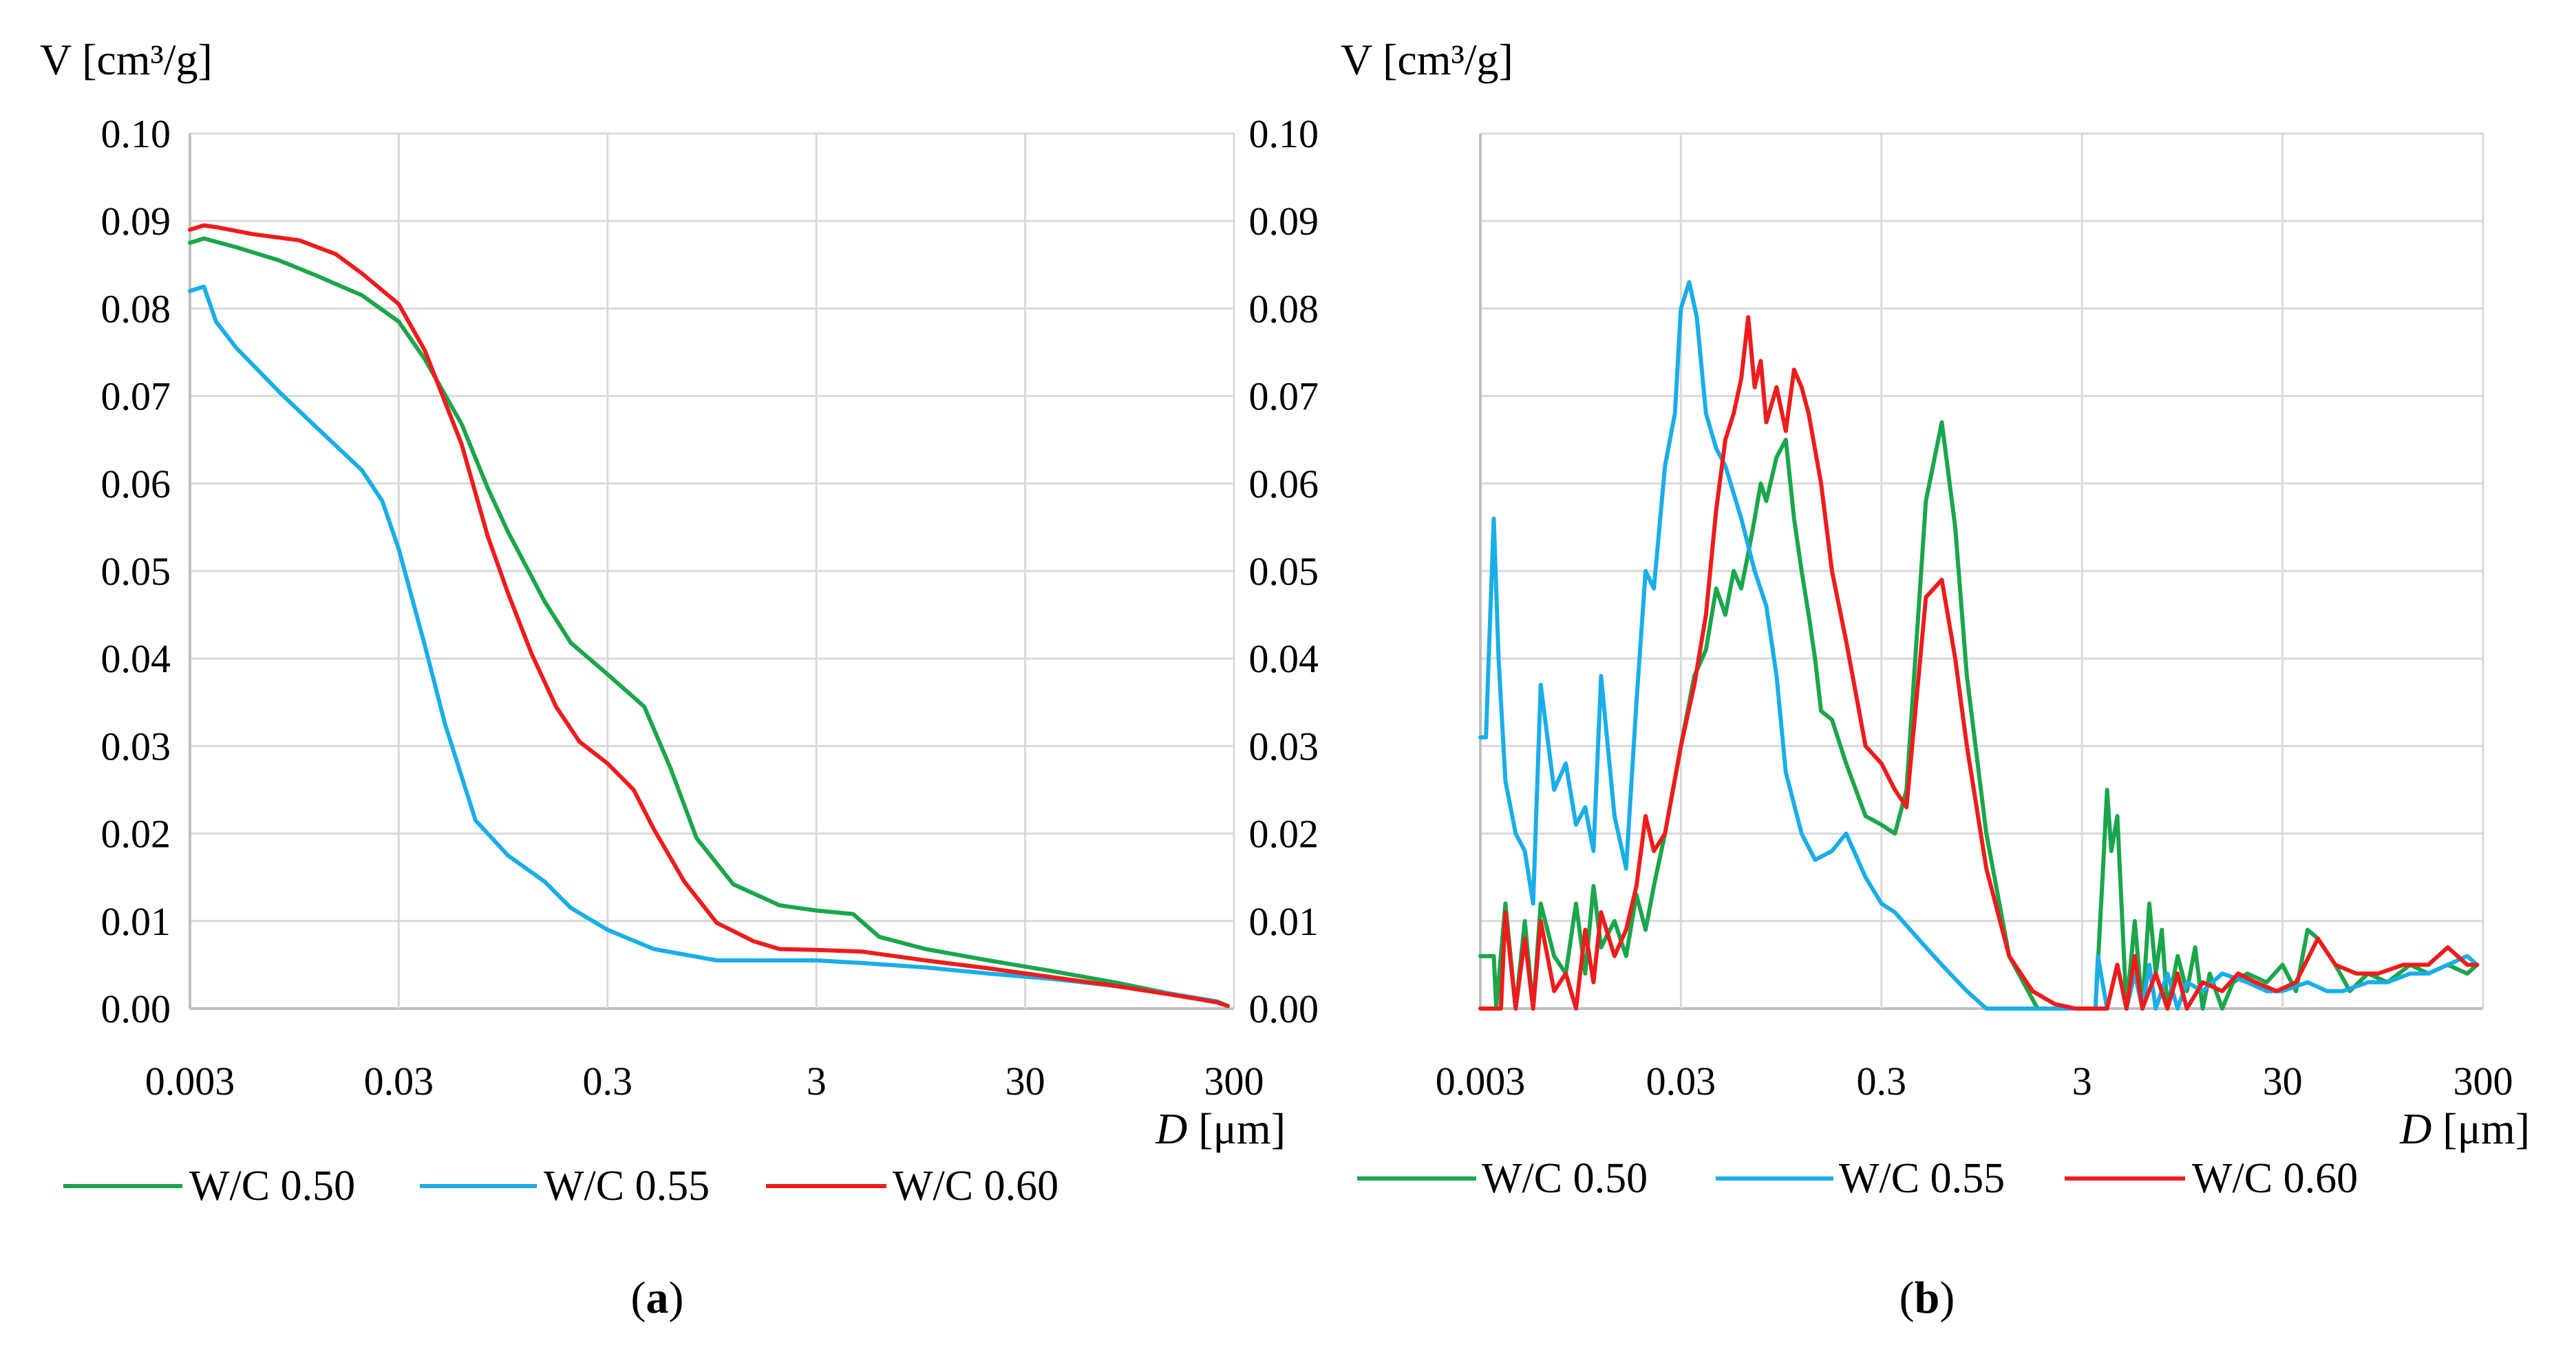 This screenshot has height=1367, width=2576. I want to click on panel-caption: (a), so click(657, 1298).